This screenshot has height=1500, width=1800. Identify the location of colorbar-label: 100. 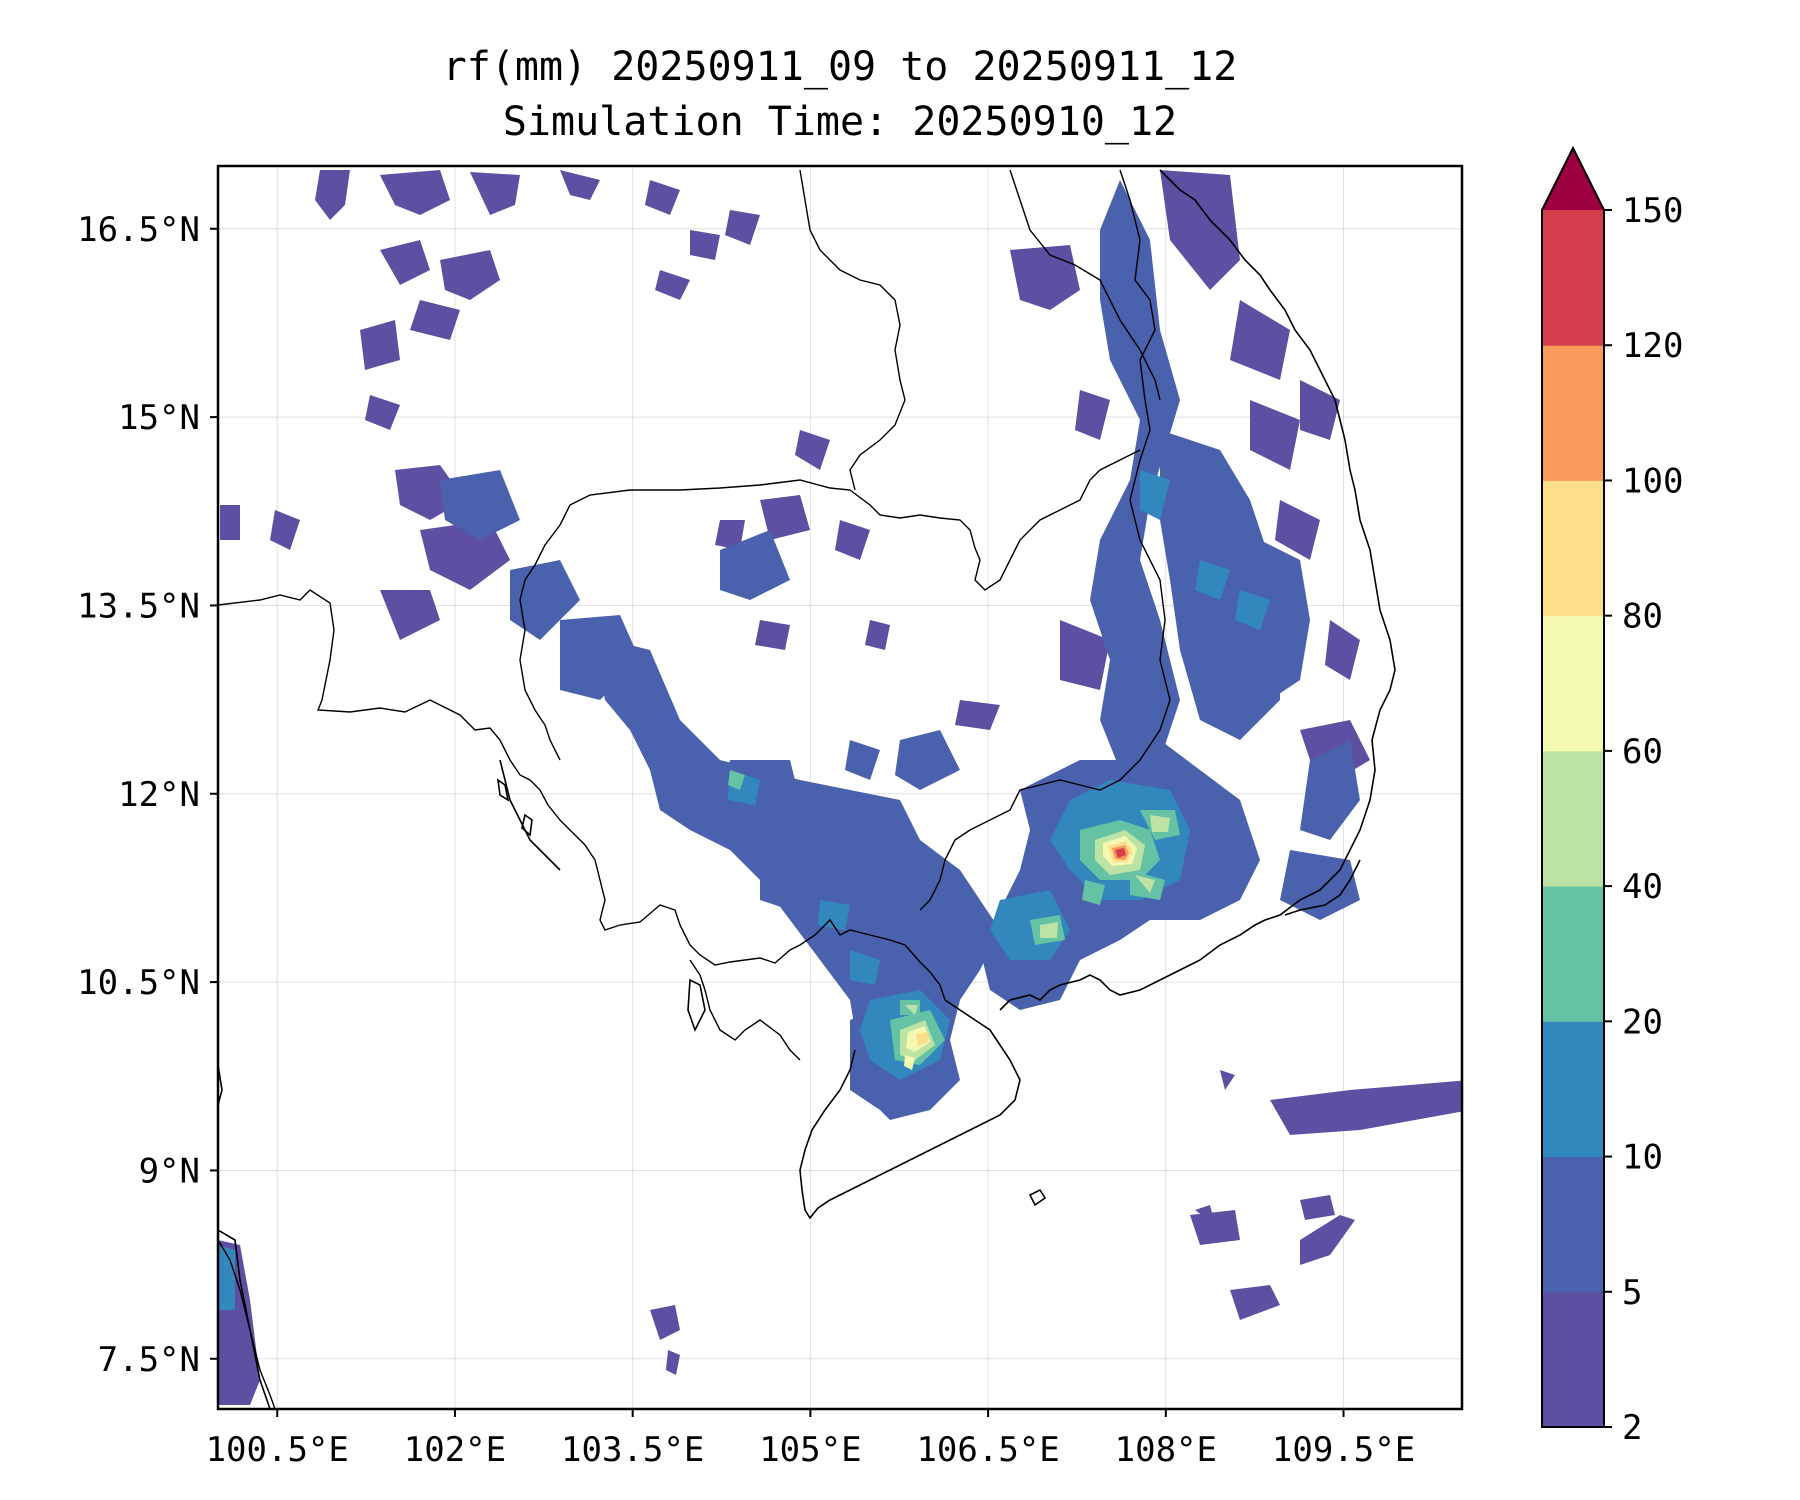
(1652, 481).